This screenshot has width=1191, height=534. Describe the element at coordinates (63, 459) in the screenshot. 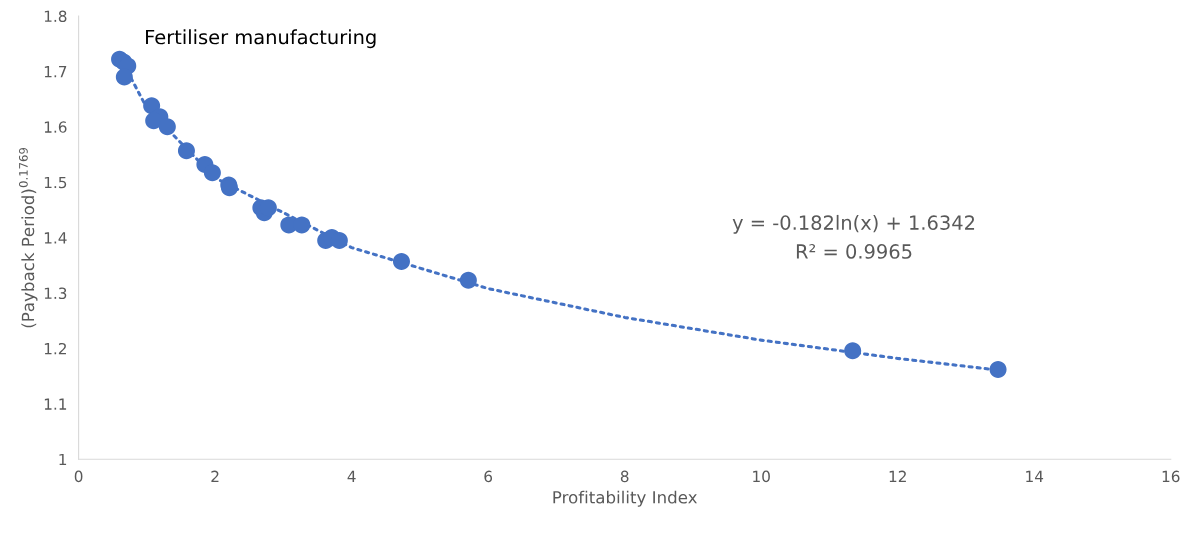

I see `y-tick-label: 1` at that location.